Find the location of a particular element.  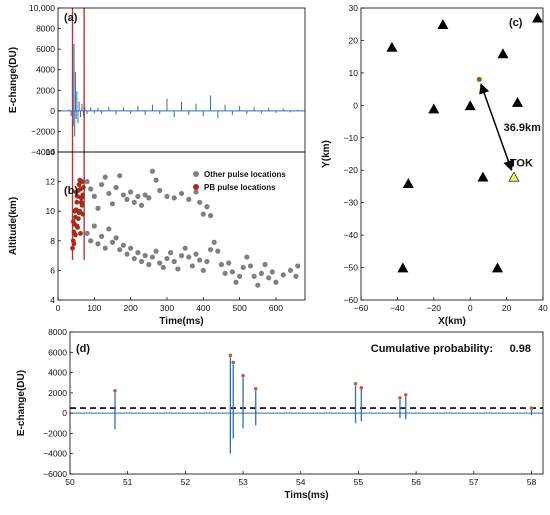

panel-d-xtick-label: 54 is located at coordinates (301, 482).